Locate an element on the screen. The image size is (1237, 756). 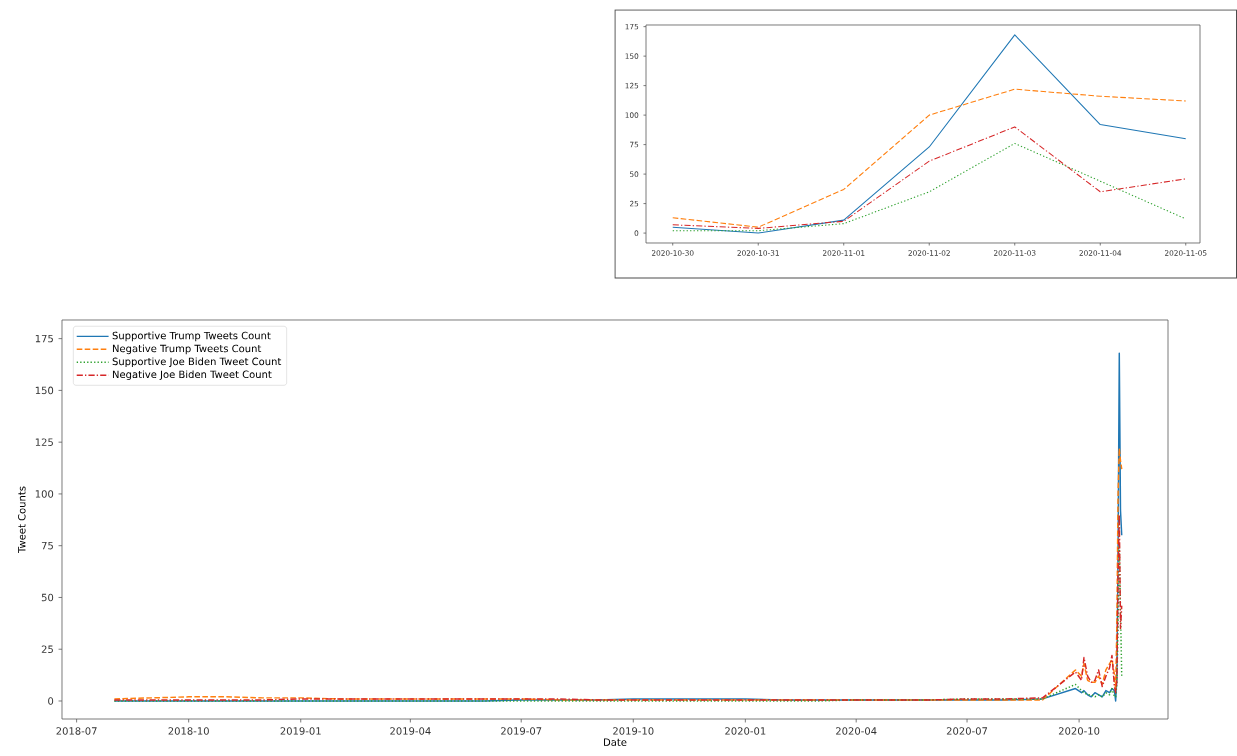
y-tick-label: 75 is located at coordinates (47, 545).